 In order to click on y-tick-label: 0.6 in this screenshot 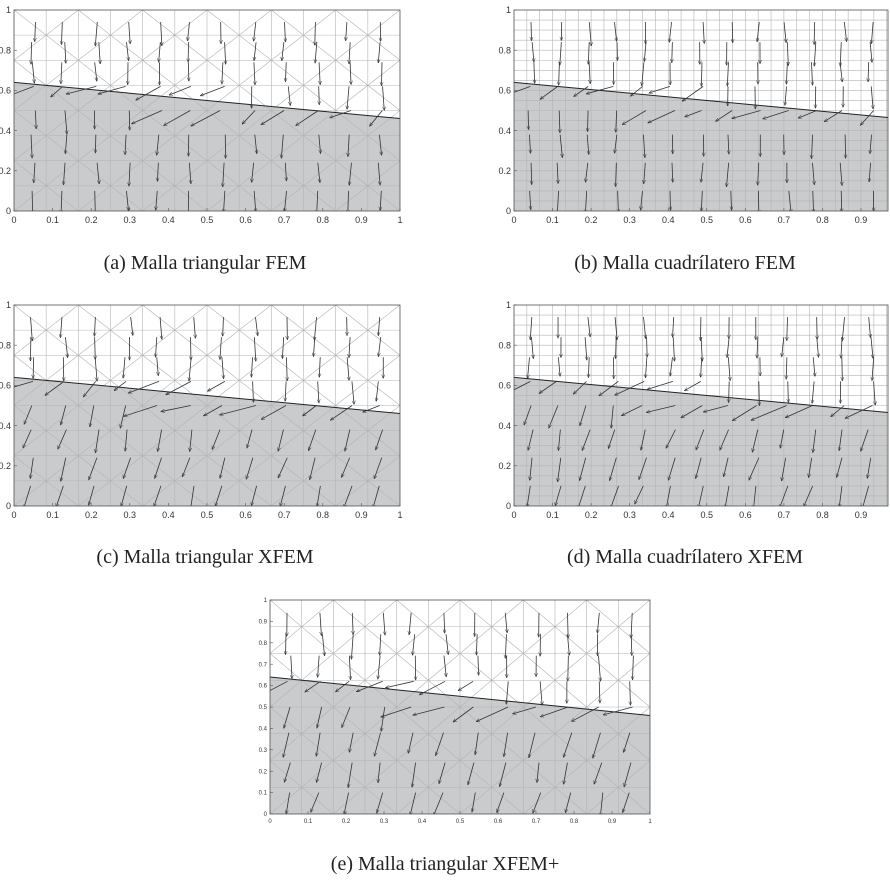, I will do `click(5, 386)`.